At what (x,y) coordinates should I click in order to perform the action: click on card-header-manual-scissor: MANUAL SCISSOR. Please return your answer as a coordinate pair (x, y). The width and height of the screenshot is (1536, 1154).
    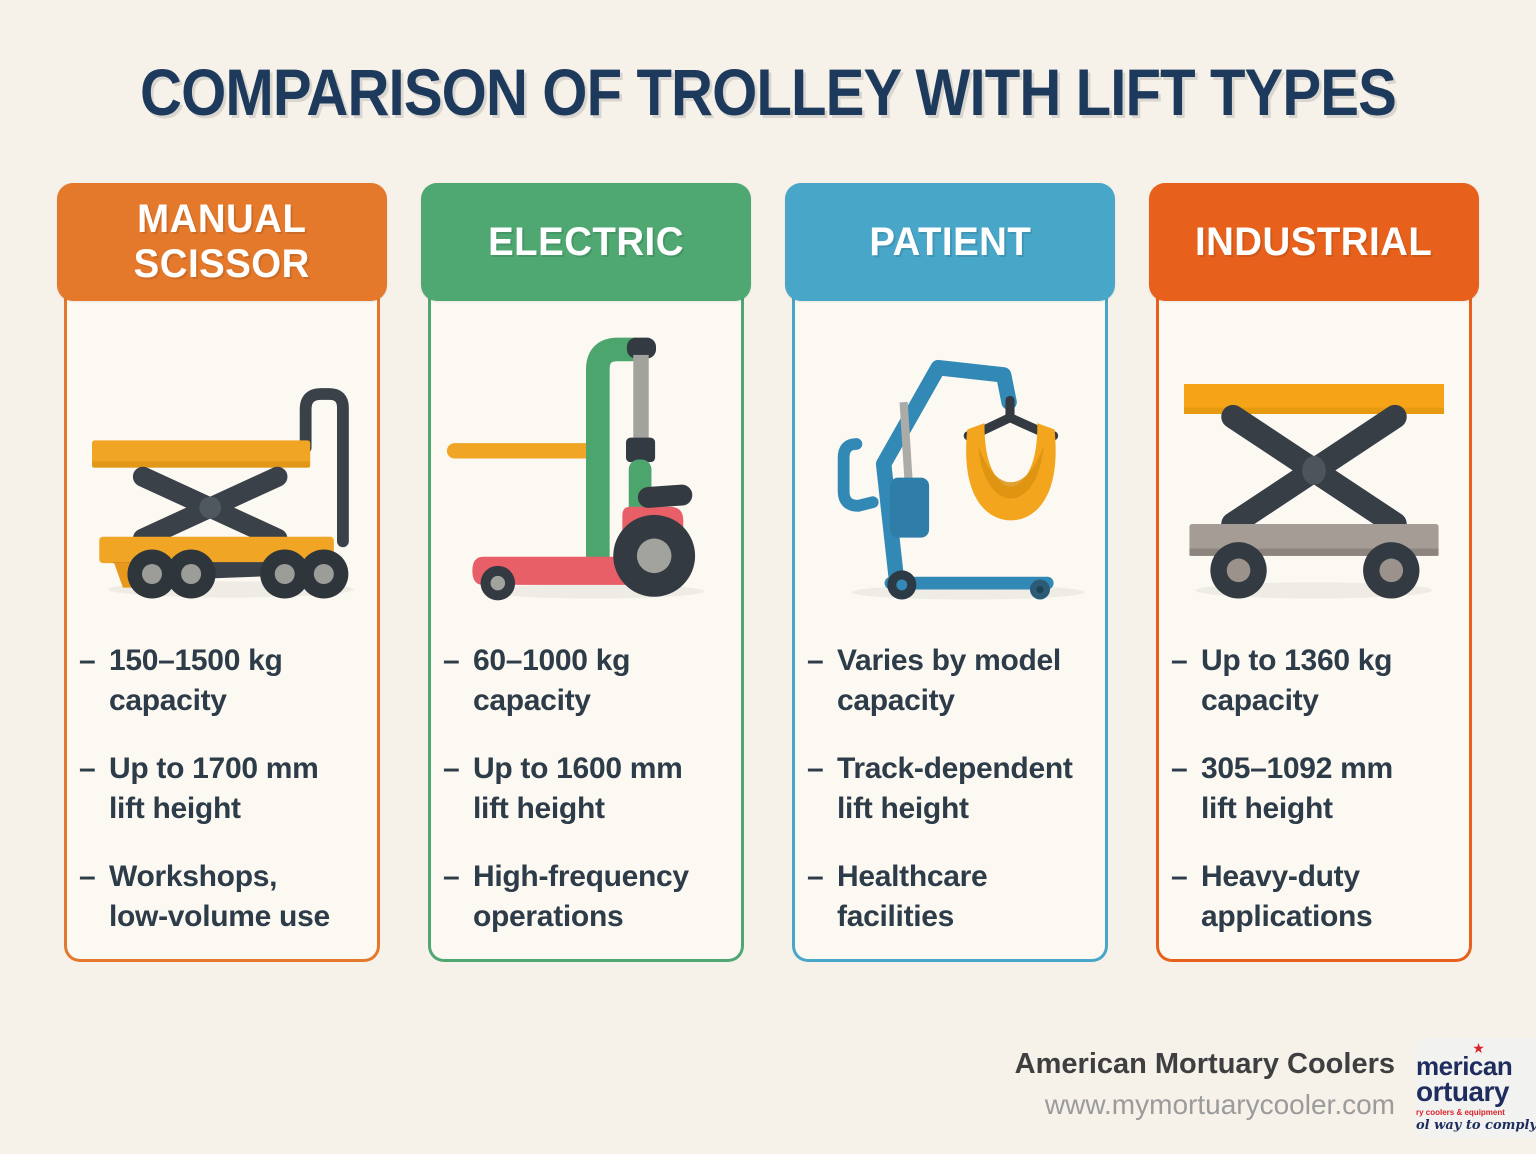
    Looking at the image, I should click on (222, 242).